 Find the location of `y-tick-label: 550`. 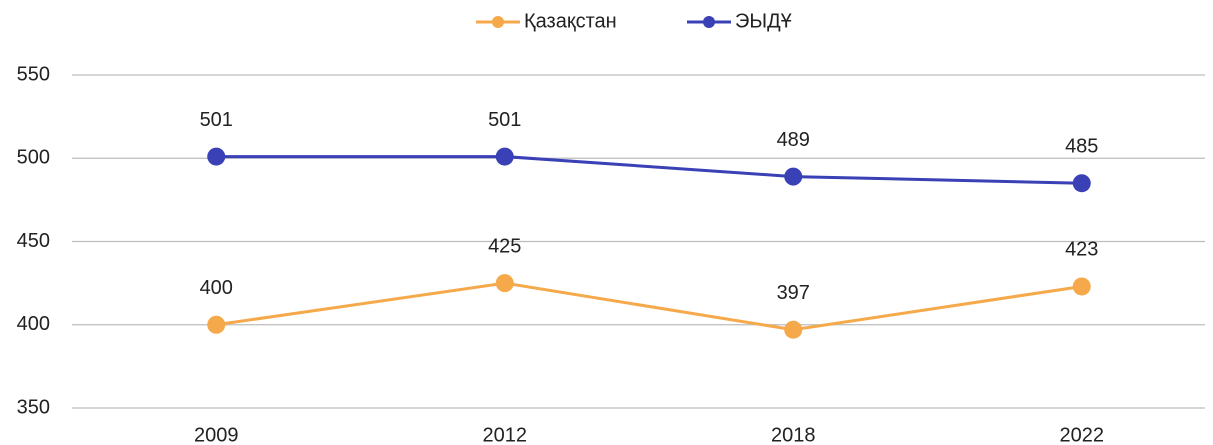

y-tick-label: 550 is located at coordinates (33, 74).